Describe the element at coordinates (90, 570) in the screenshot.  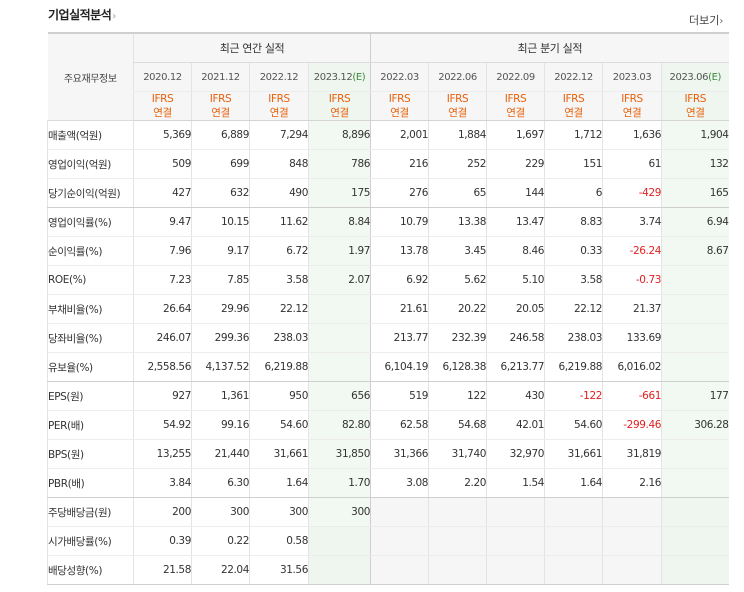
I see `row-label: 배당성향(%)` at that location.